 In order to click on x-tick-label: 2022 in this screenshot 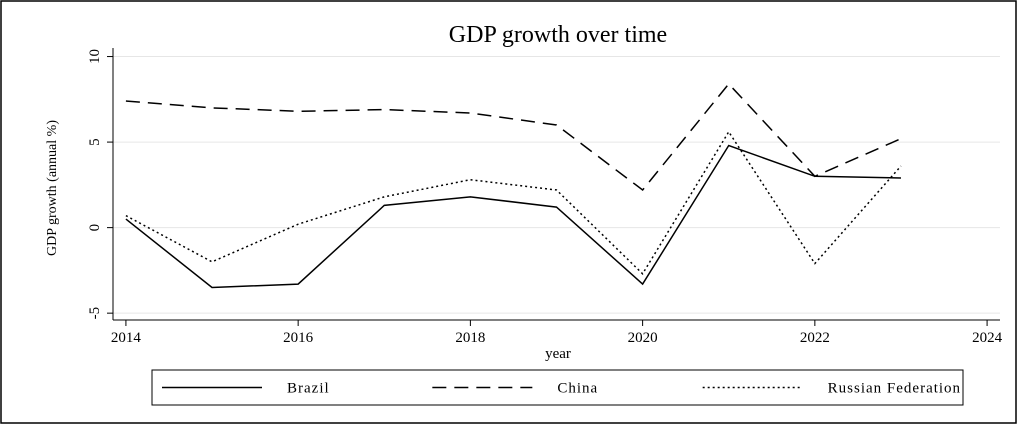, I will do `click(815, 338)`.